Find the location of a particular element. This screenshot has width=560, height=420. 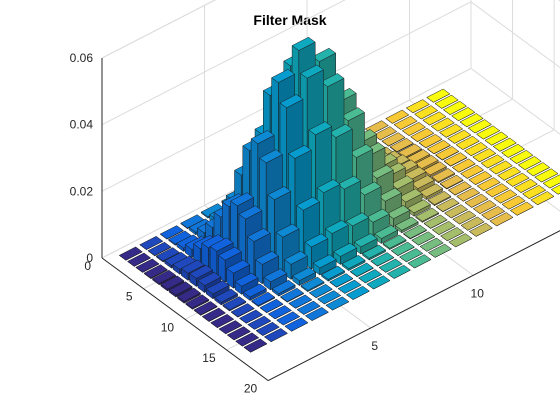

bar-r8-c1 is located at coordinates (189, 295).